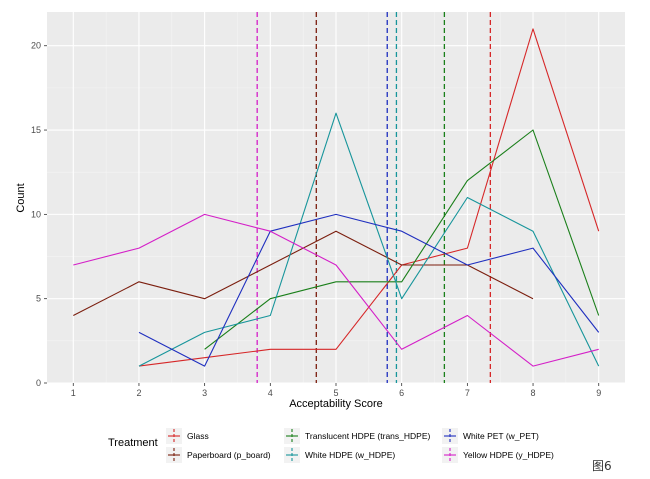 This screenshot has width=650, height=479. I want to click on legend-label: Translucent HDPE (trans_HDPE), so click(368, 436).